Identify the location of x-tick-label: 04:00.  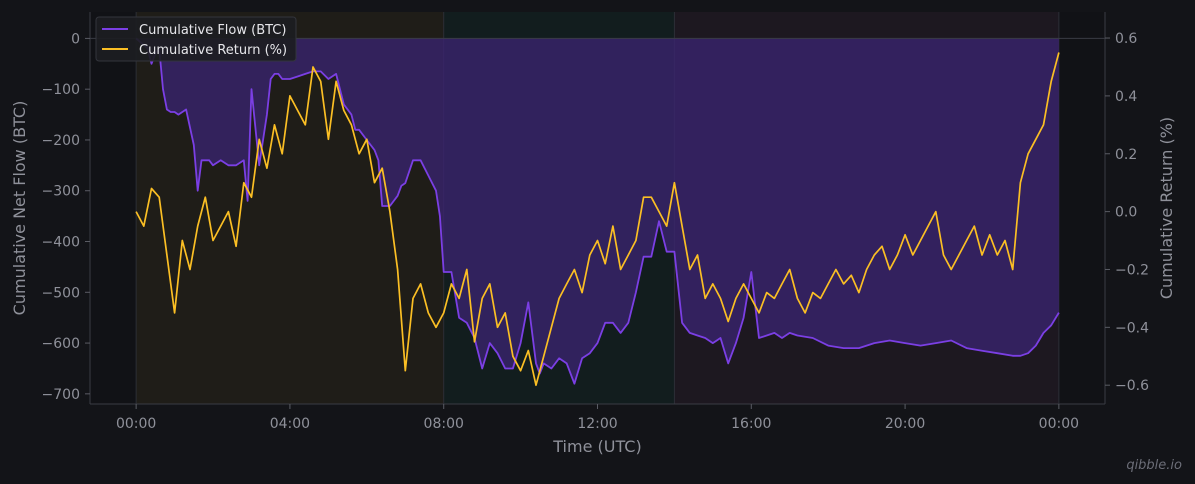
(290, 424).